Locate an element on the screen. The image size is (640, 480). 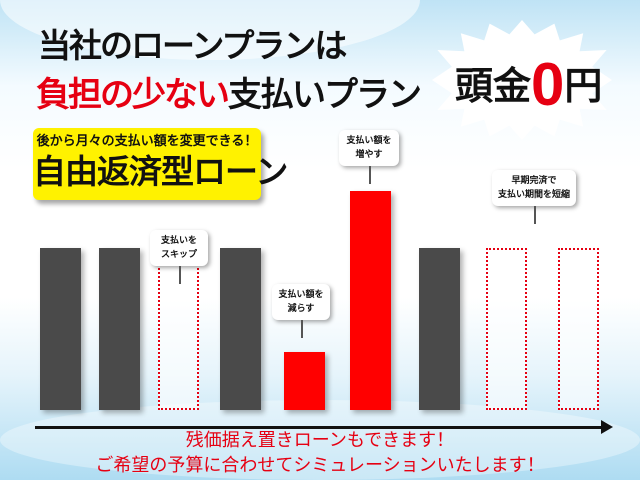
headline-line2: 負担の少ない支払いプラン is located at coordinates (229, 95).